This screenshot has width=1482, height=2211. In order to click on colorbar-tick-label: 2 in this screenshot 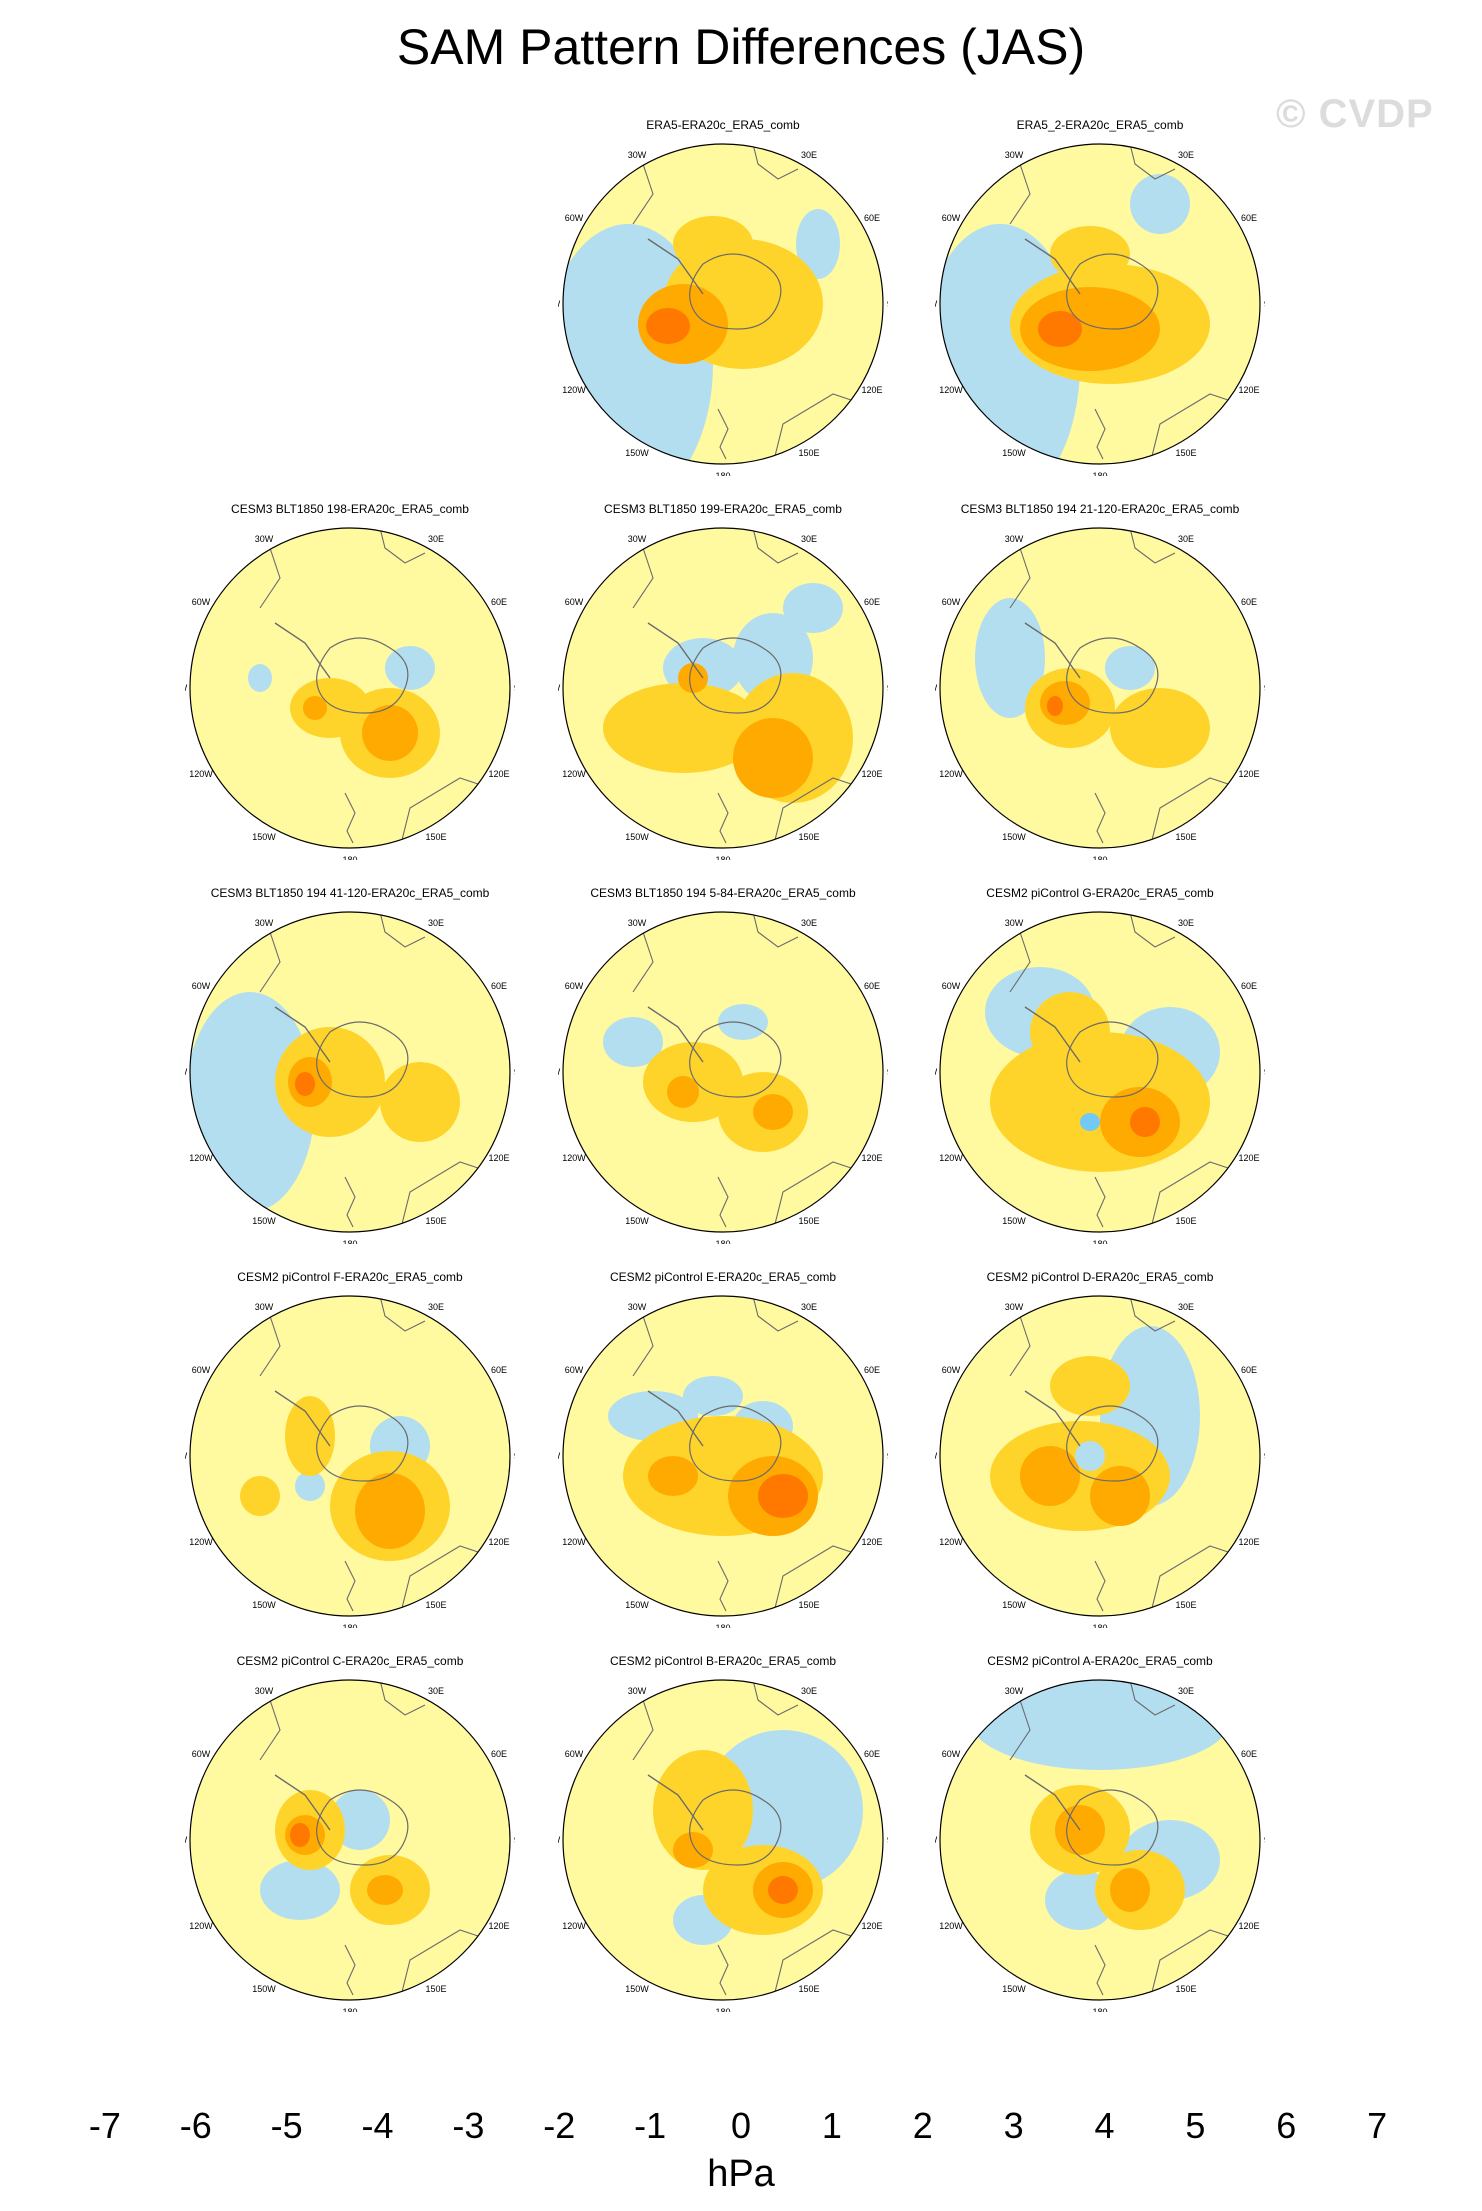, I will do `click(922, 2125)`.